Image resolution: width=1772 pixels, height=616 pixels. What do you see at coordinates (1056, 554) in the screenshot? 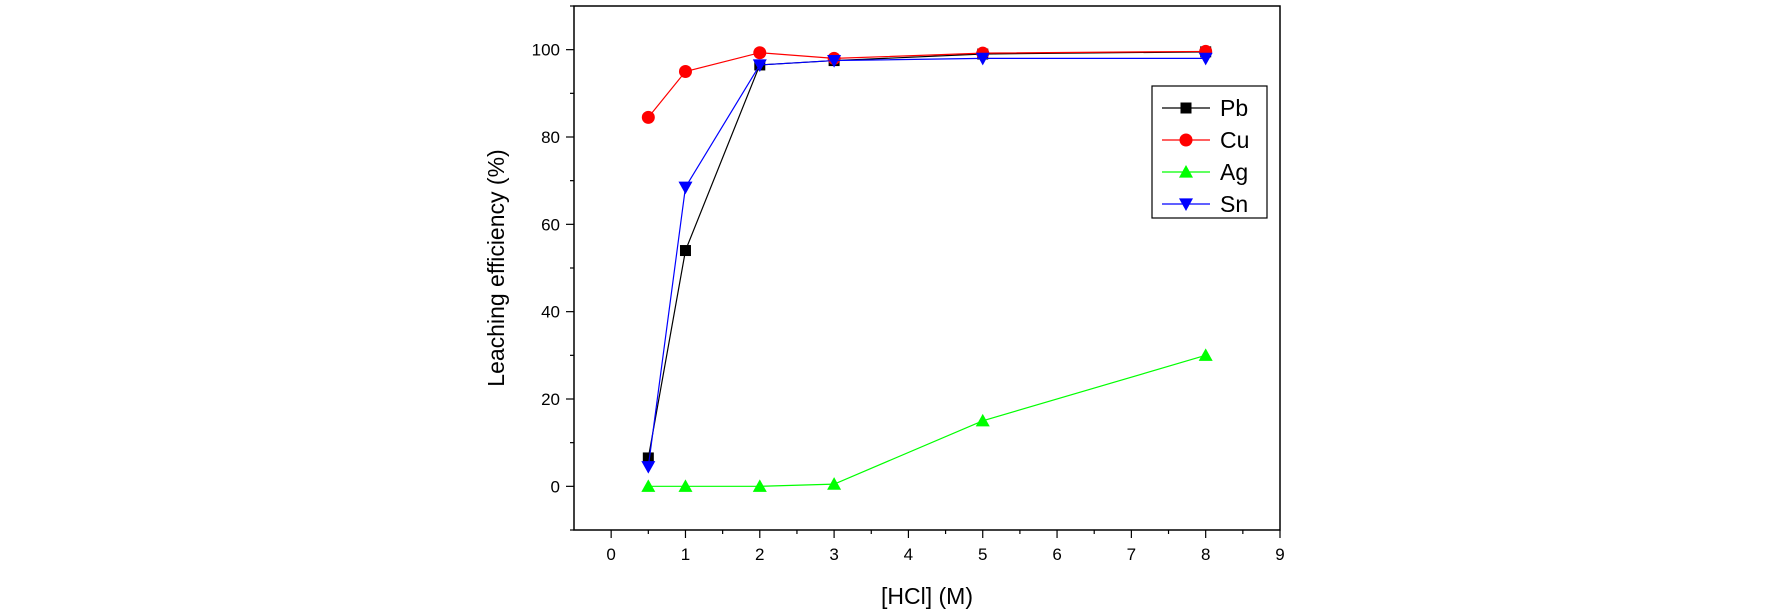
I see `x-tick-label: 6` at bounding box center [1056, 554].